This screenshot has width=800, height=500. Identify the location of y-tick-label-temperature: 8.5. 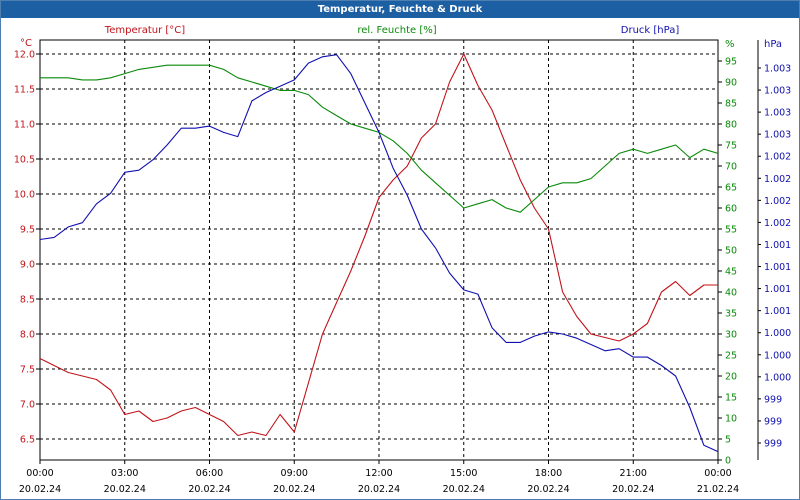
(27, 300).